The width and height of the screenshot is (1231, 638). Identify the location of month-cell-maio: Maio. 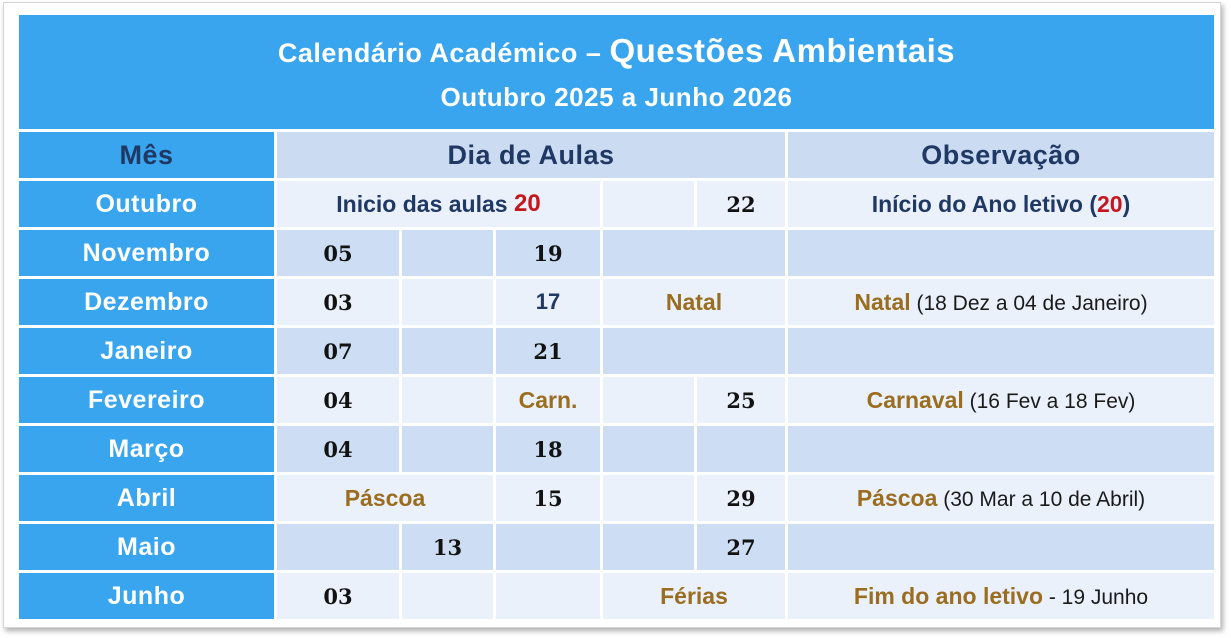
(146, 547).